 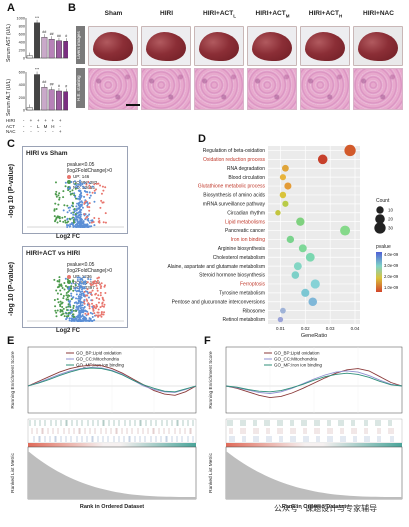 What do you see at coordinates (383, 247) in the screenshot?
I see `pvalue-legend-title: pvalue` at bounding box center [383, 247].